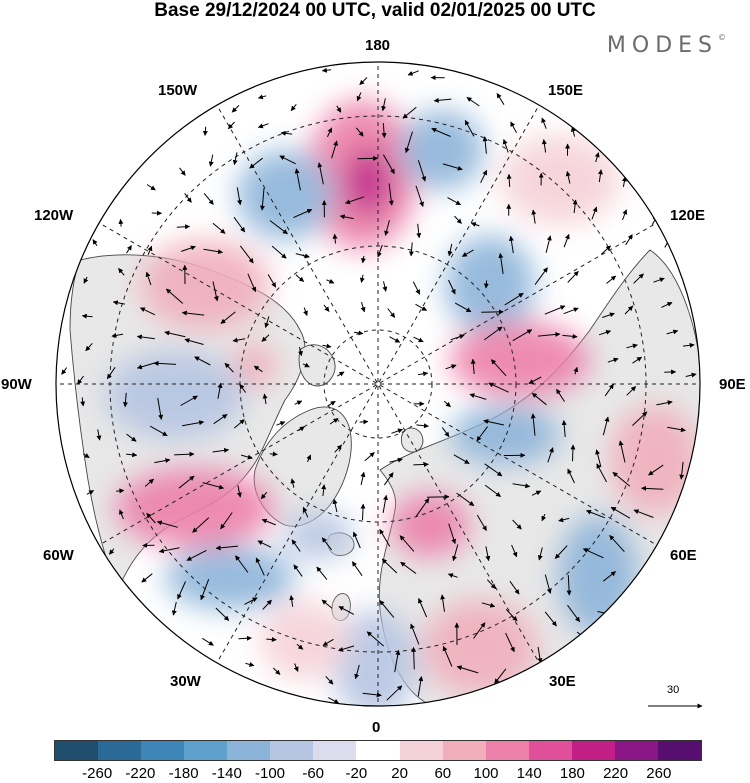 The height and width of the screenshot is (783, 750). What do you see at coordinates (529, 773) in the screenshot?
I see `colorbar-tick-label: 140` at bounding box center [529, 773].